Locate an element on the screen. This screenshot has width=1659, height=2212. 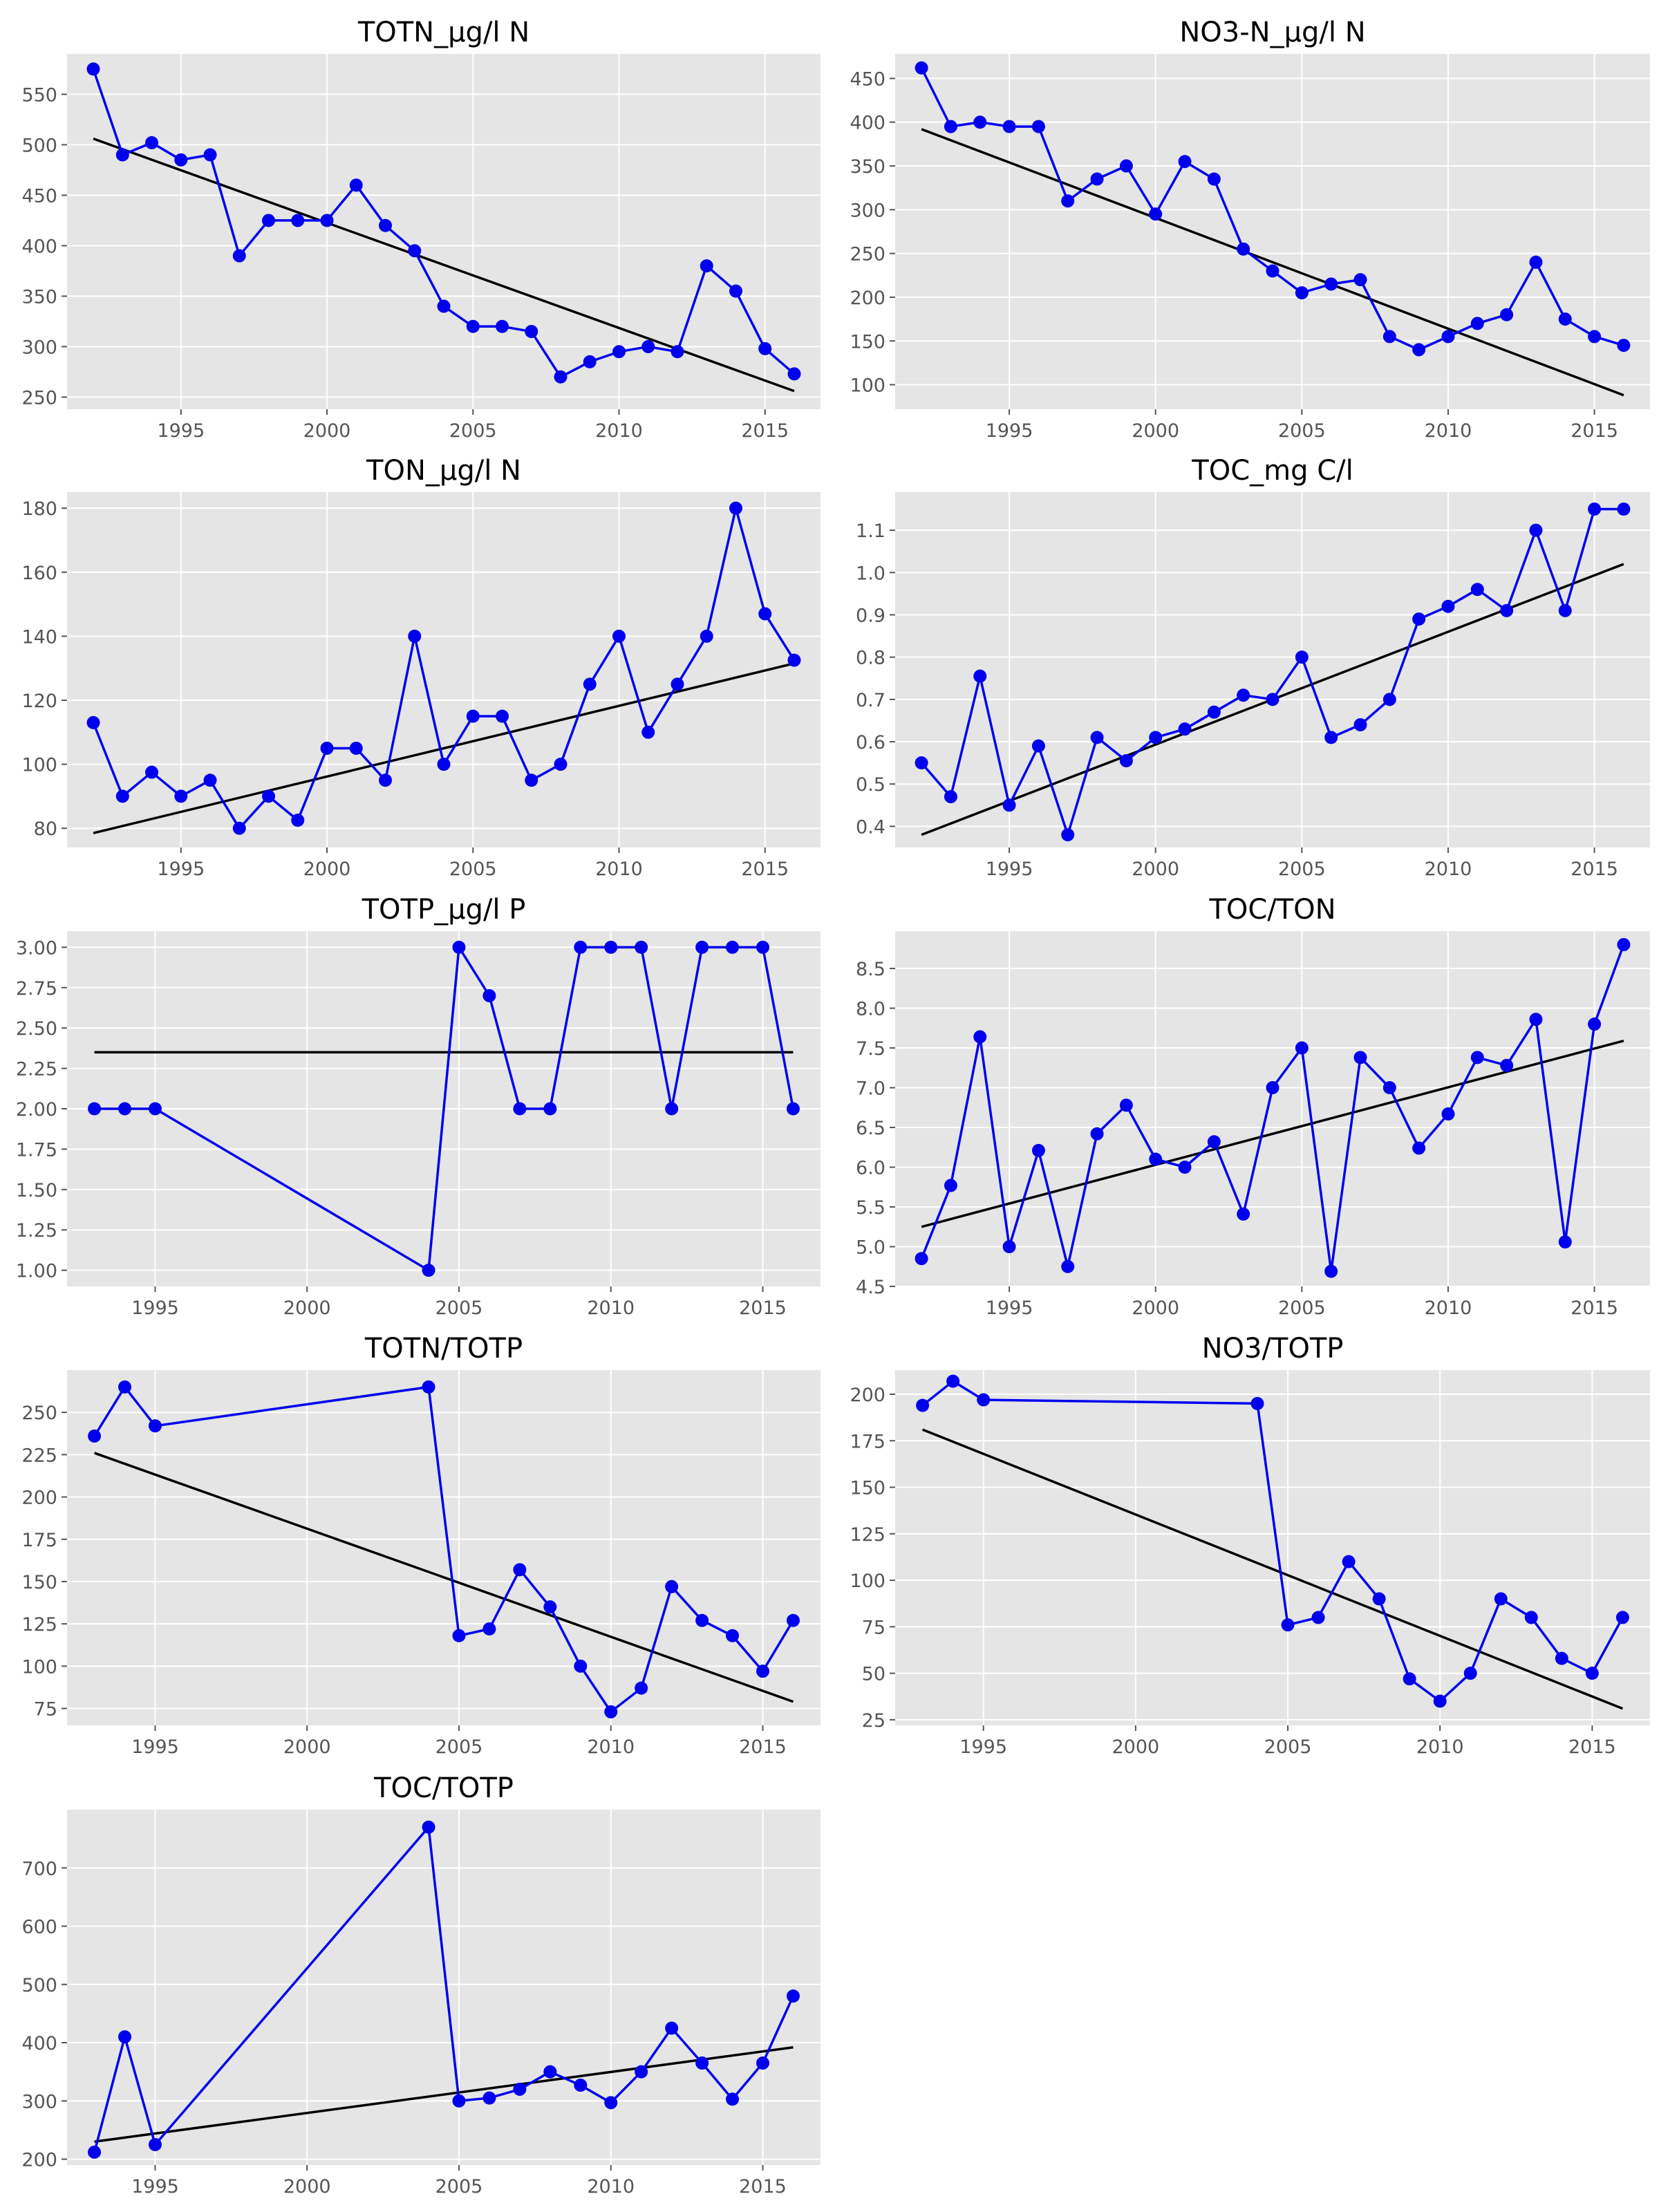
y-tick-label: 180 is located at coordinates (39, 509).